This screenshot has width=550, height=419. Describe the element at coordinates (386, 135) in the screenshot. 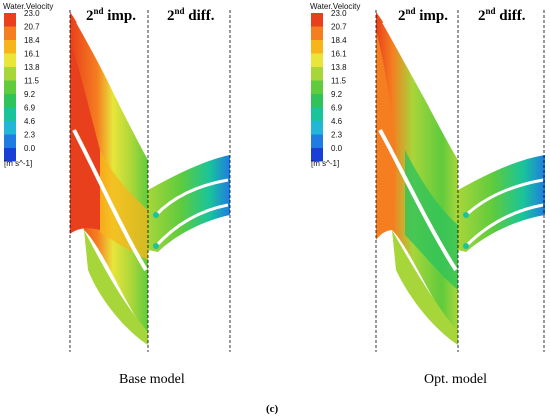

I see `high-velocity-strip` at that location.